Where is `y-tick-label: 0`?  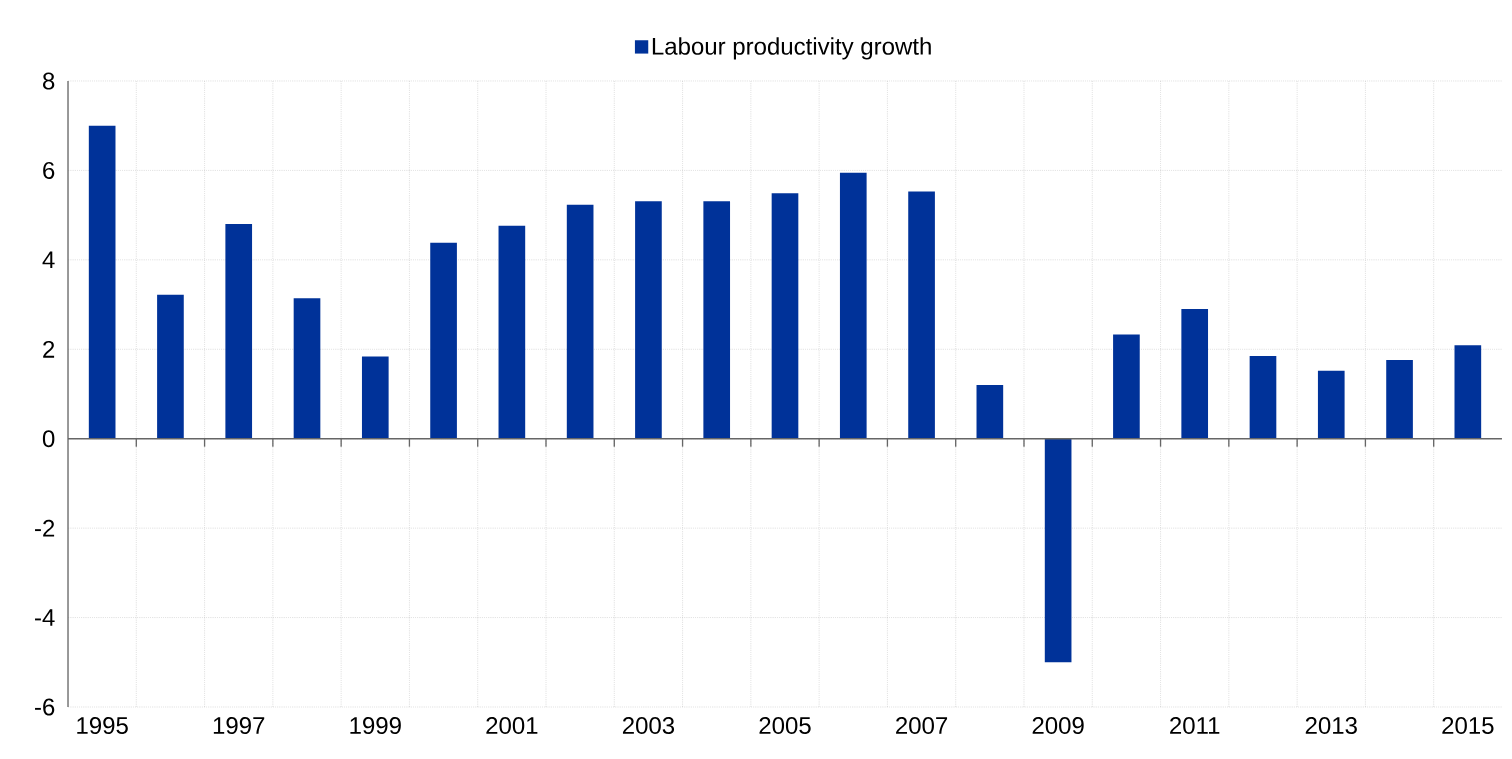 y-tick-label: 0 is located at coordinates (48, 439).